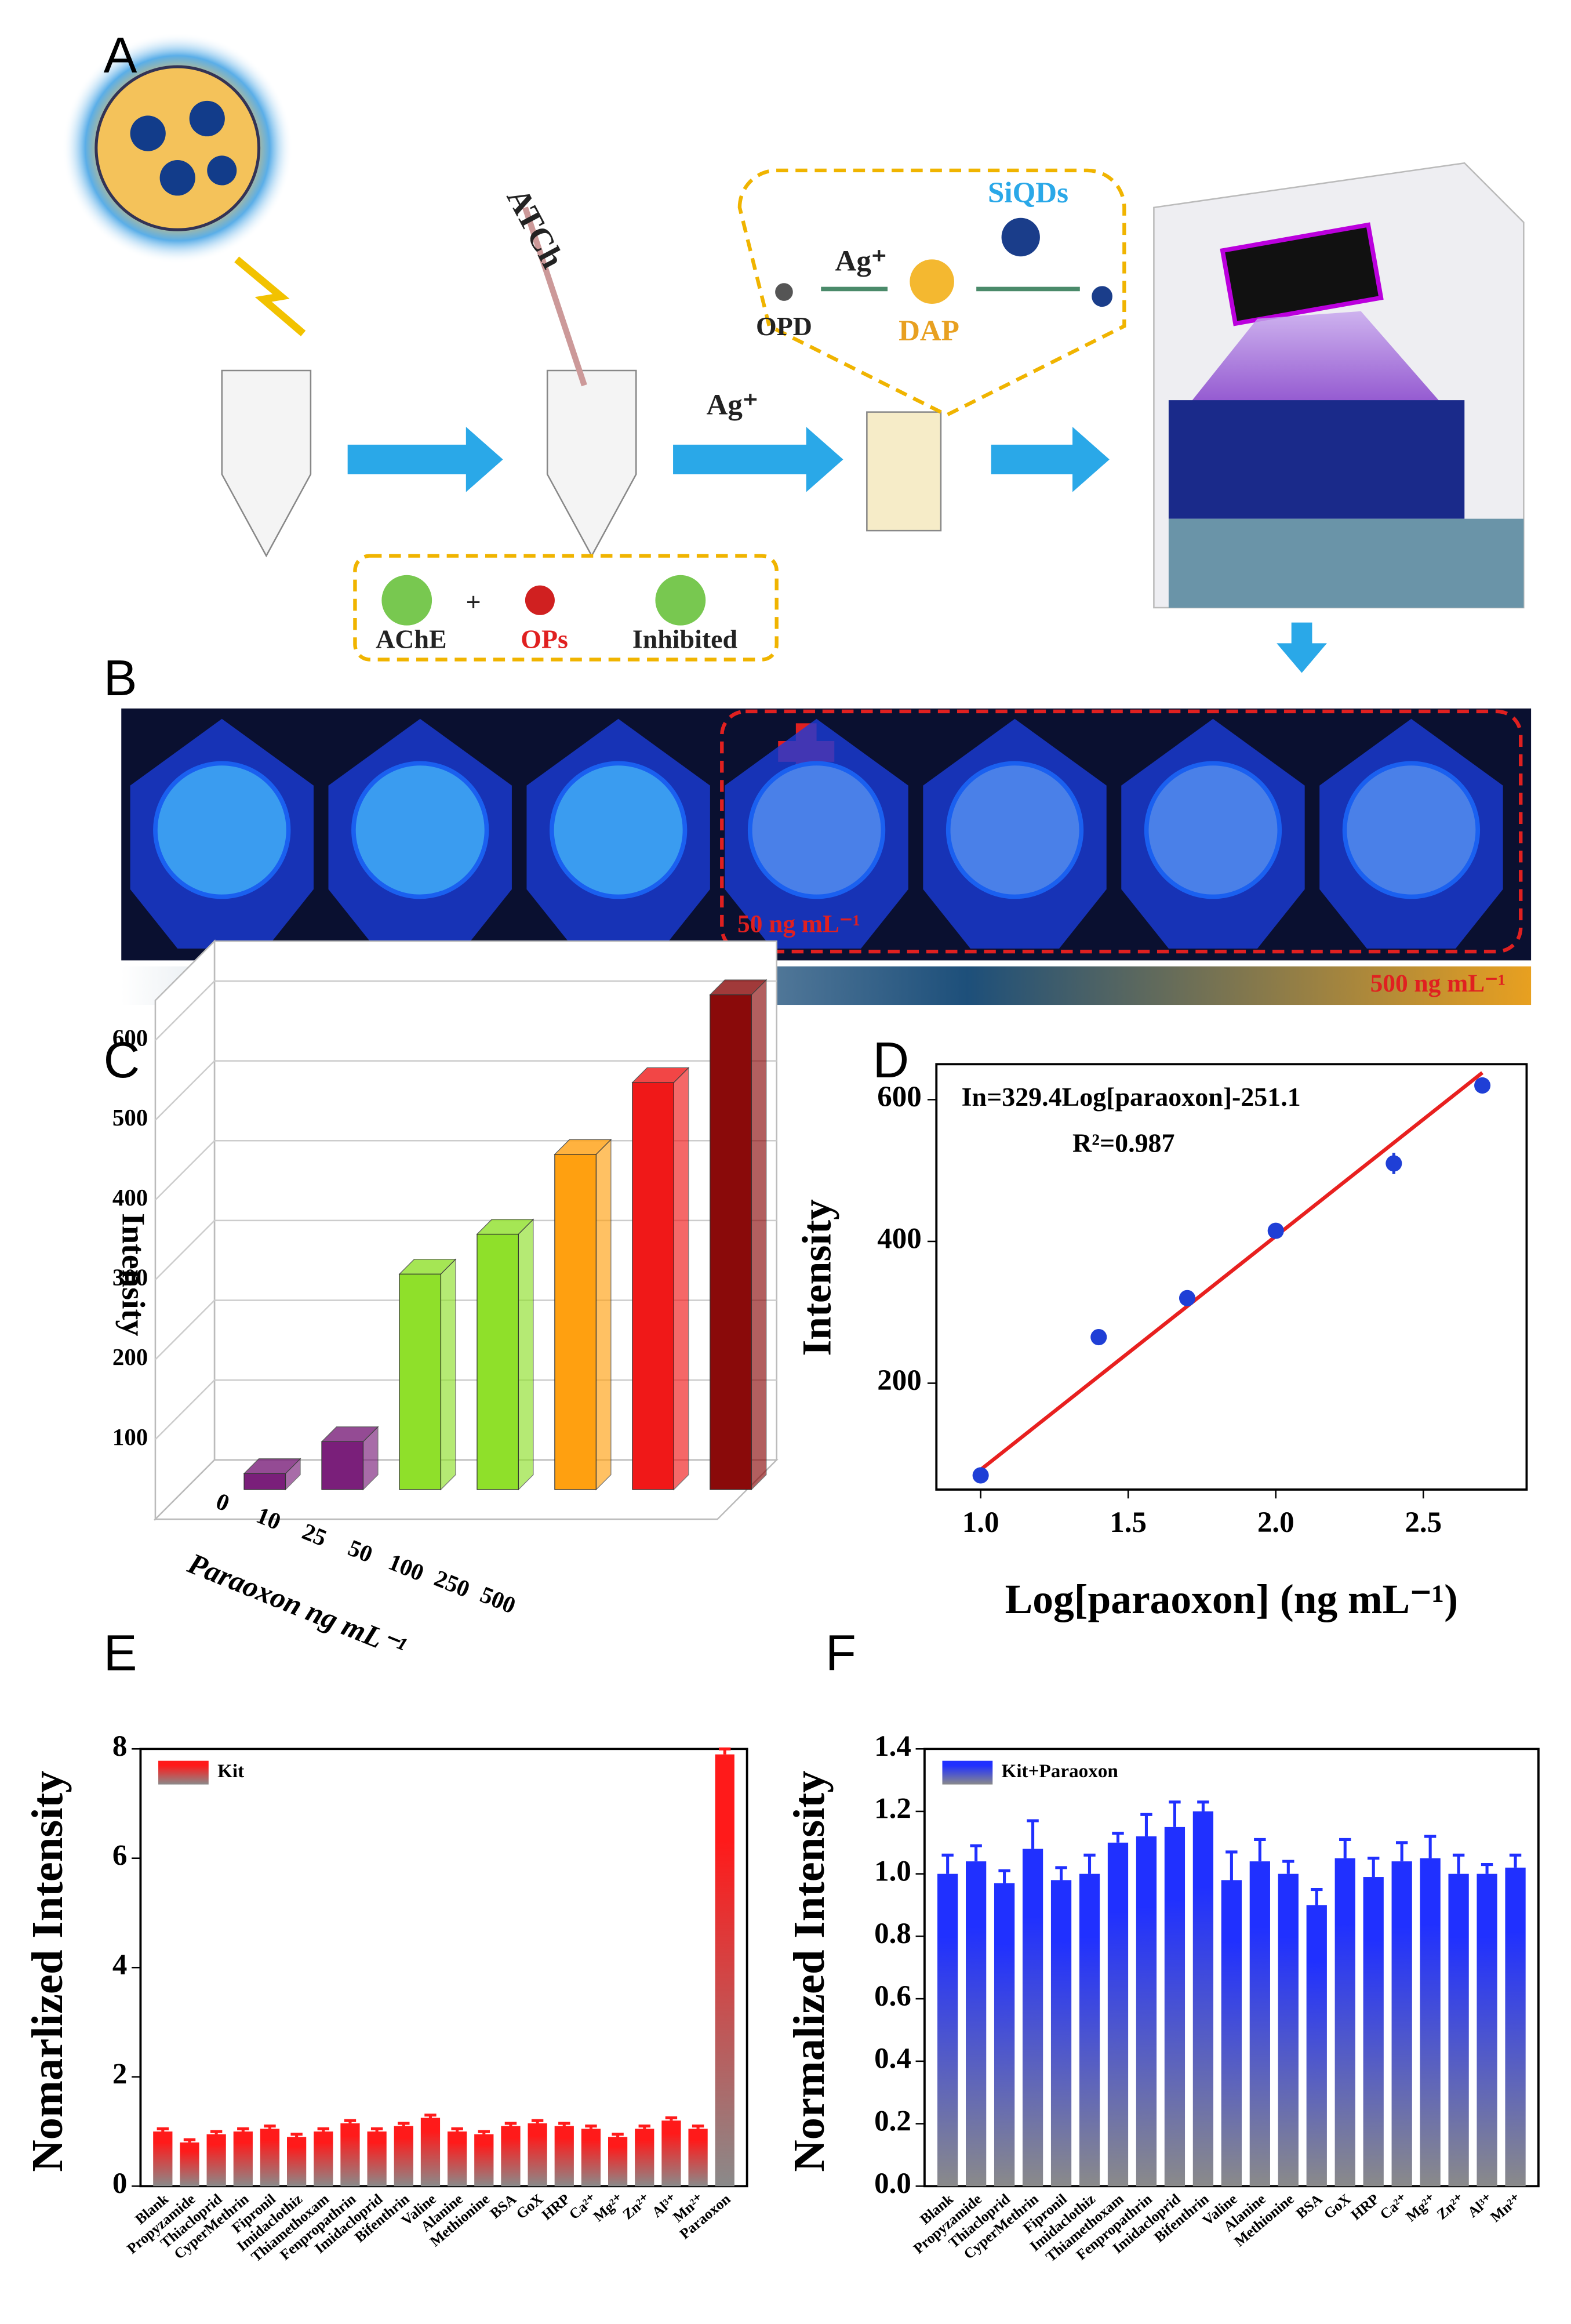 The image size is (1571, 2324). Describe the element at coordinates (1438, 983) in the screenshot. I see `photo-label: 500 ng mL⁻¹` at that location.